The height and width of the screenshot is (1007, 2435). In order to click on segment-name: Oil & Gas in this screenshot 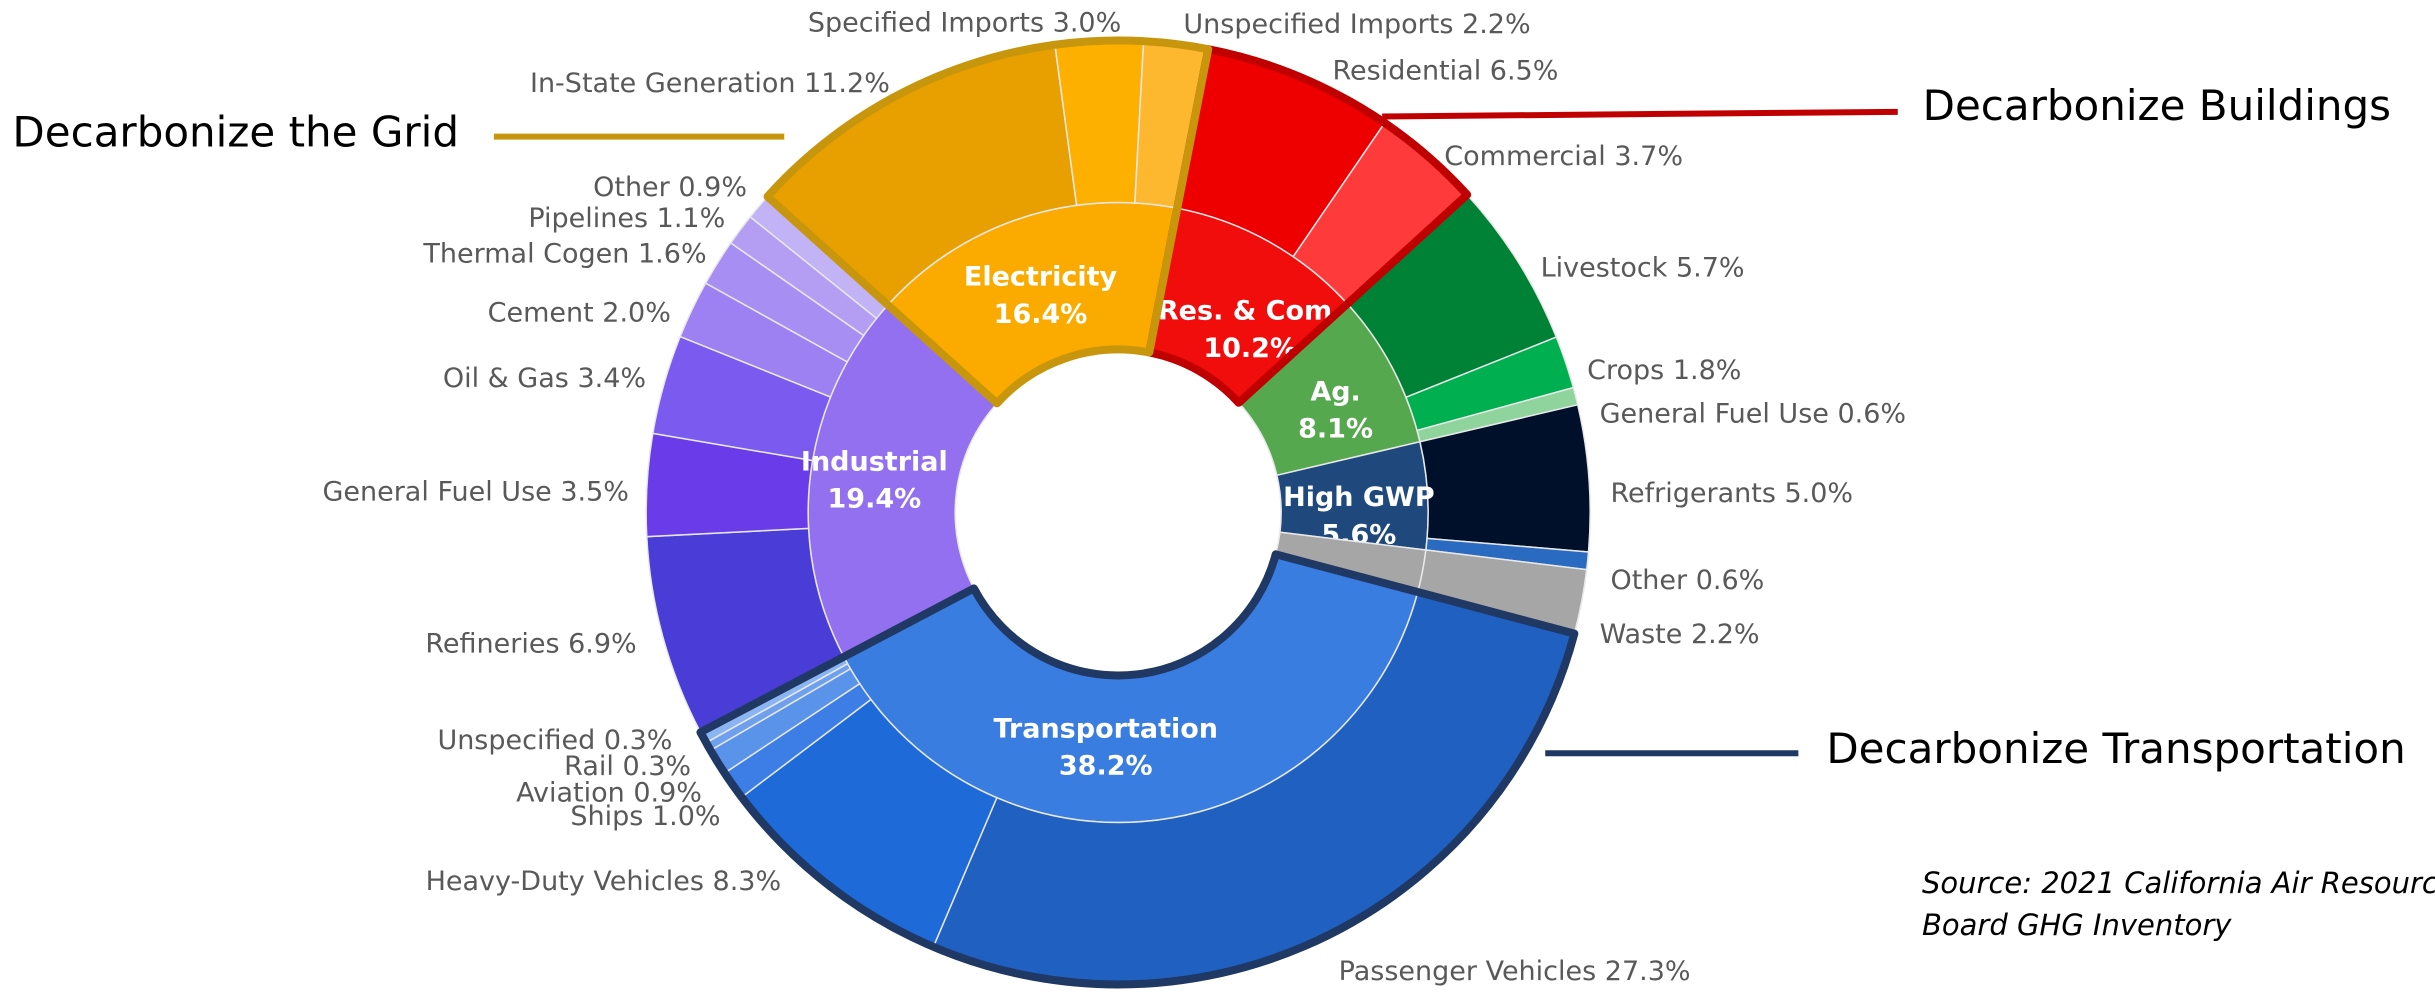, I will do `click(506, 377)`.